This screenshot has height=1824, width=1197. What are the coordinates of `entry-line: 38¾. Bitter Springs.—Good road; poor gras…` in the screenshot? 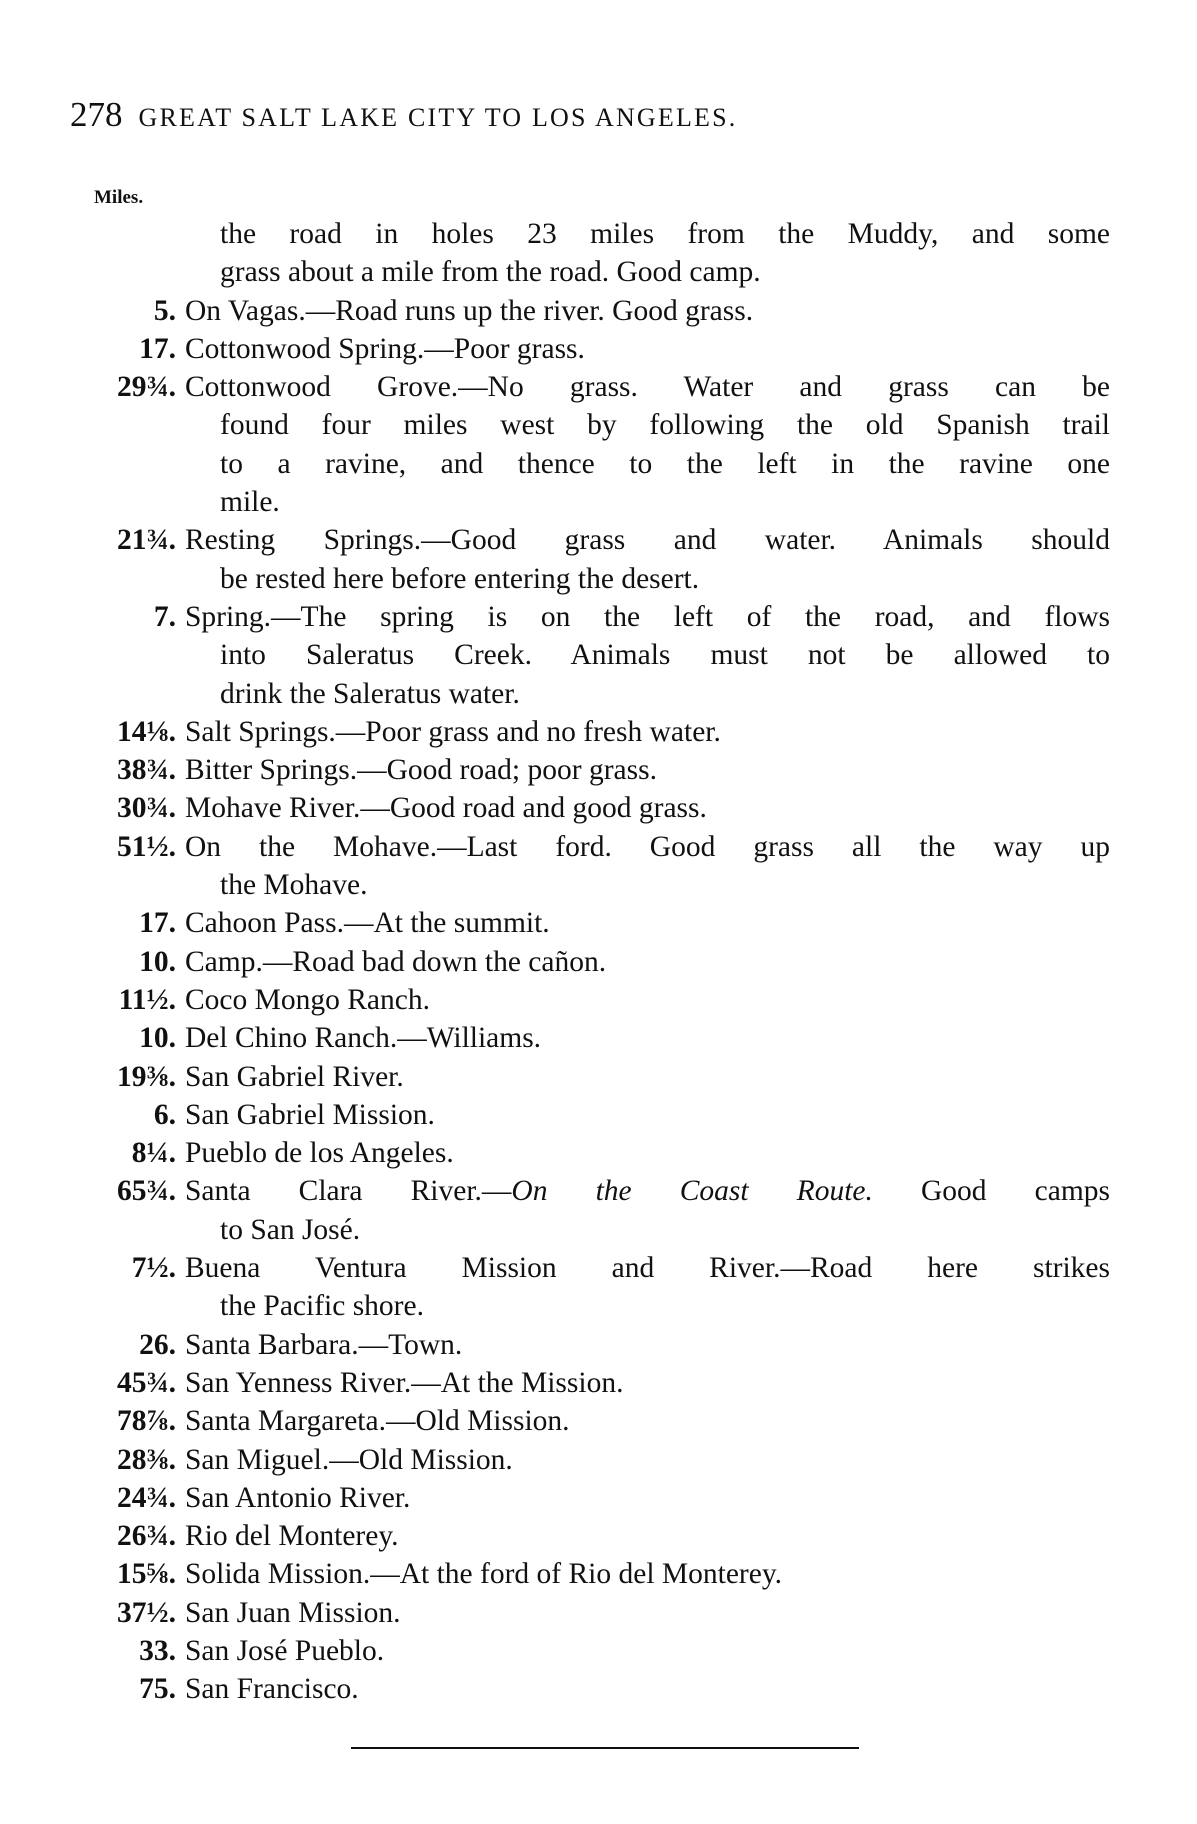 It's located at (598, 770).